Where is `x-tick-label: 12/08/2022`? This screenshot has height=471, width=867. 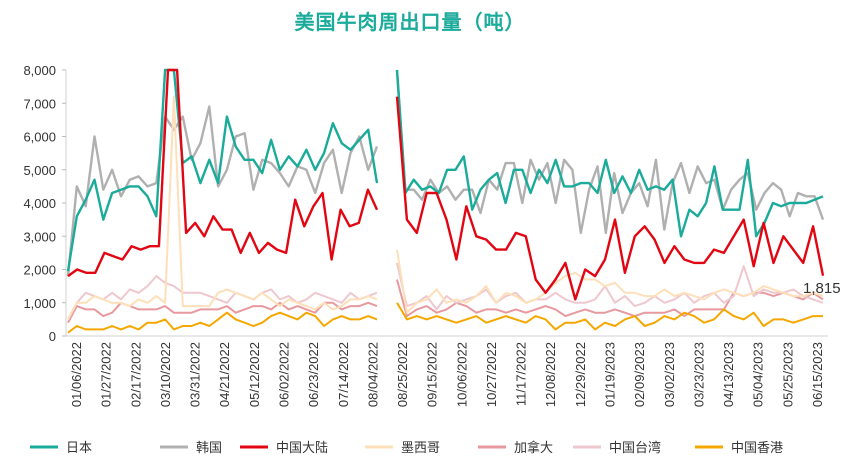 x-tick-label: 12/08/2022 is located at coordinates (550, 374).